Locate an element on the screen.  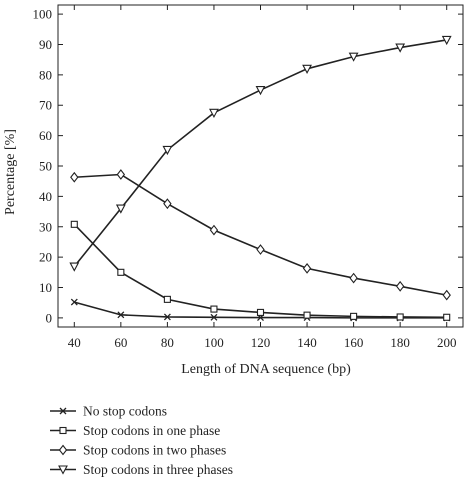
x-tick-label: 80 is located at coordinates (167, 342).